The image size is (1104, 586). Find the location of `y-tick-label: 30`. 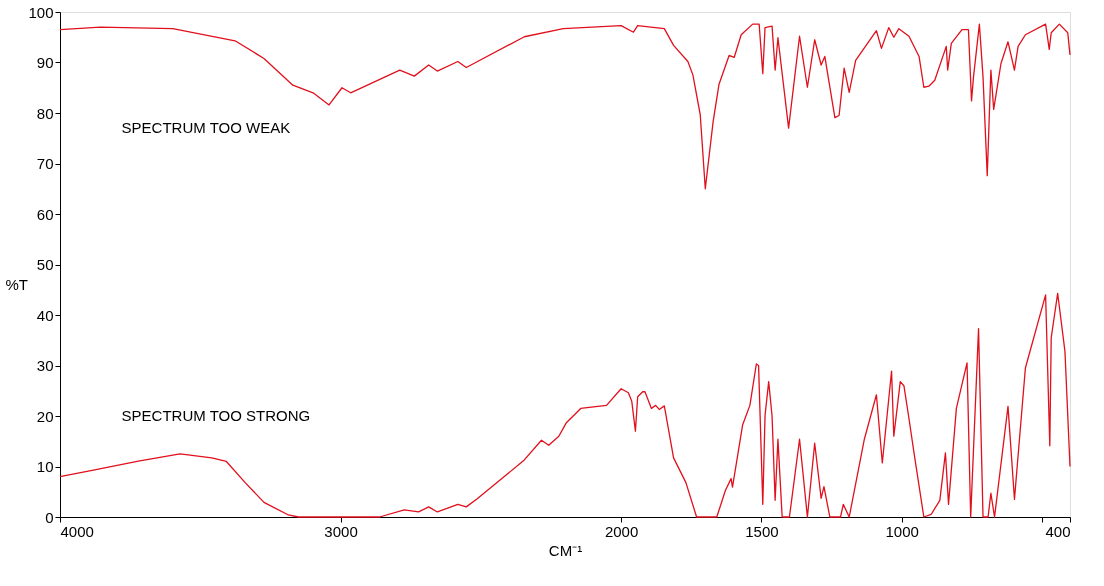

y-tick-label: 30 is located at coordinates (45, 365).